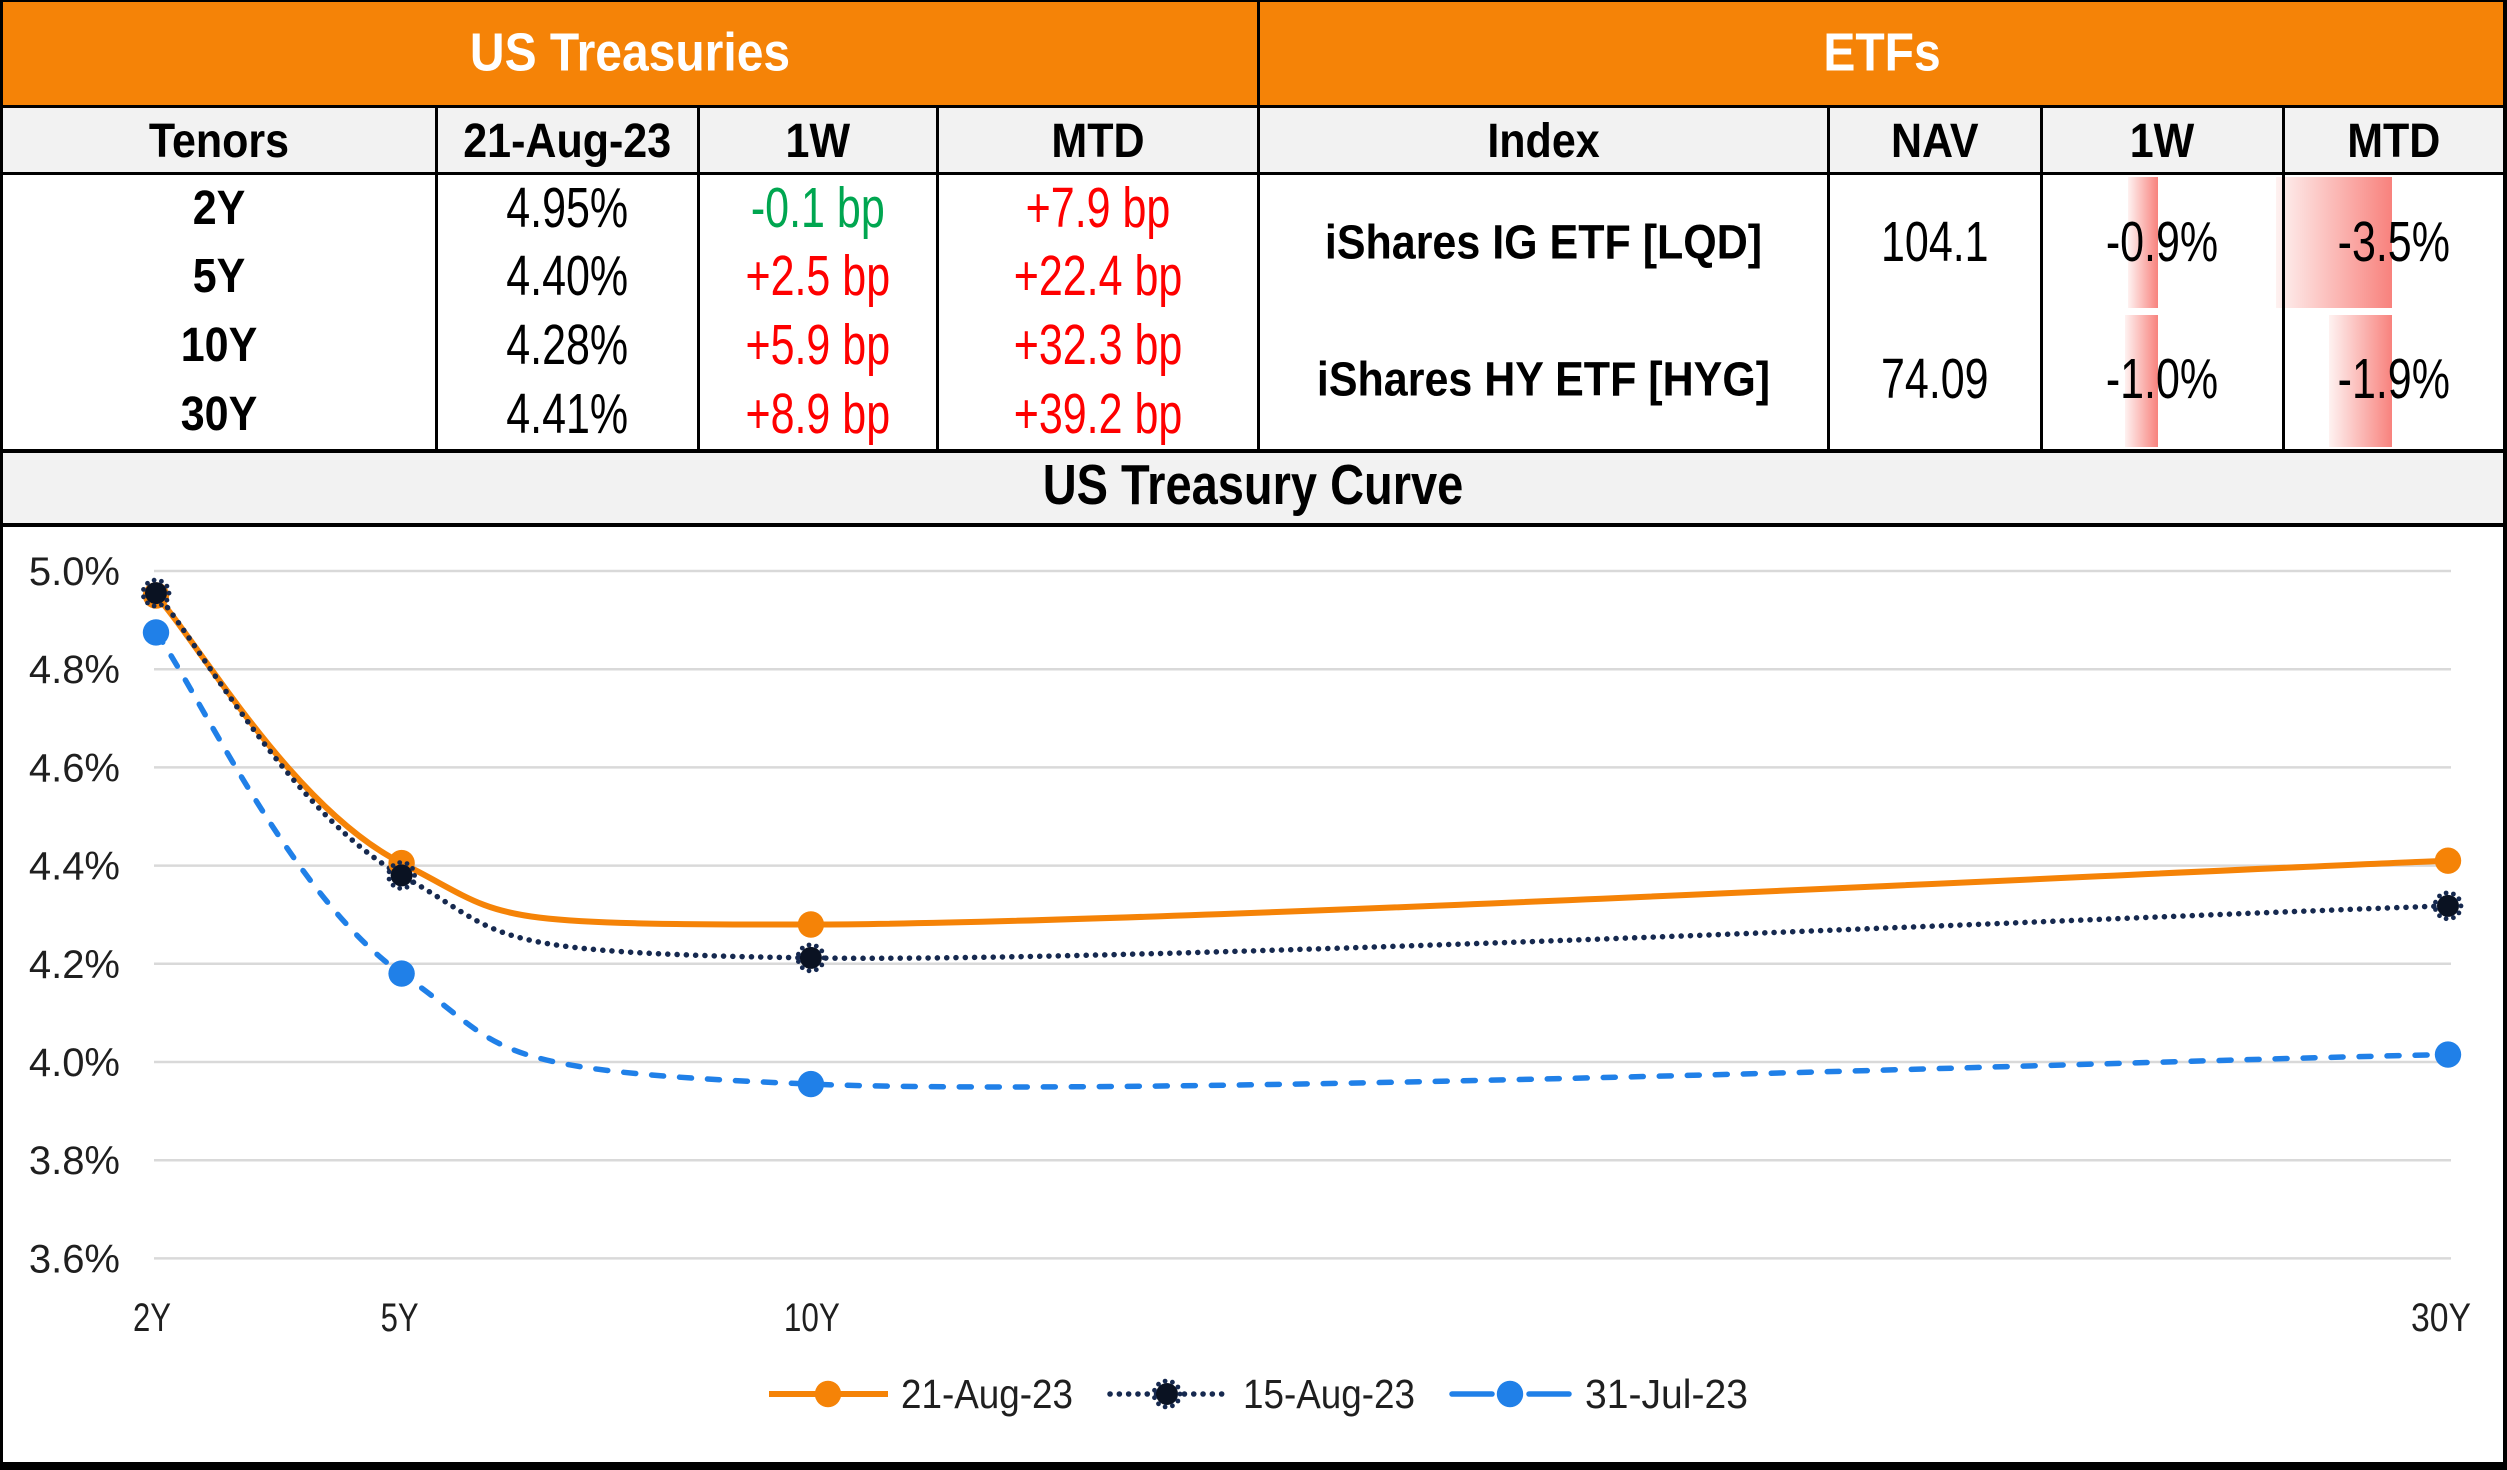 The image size is (2507, 1470). I want to click on svg-text: 5.0%, so click(74, 572).